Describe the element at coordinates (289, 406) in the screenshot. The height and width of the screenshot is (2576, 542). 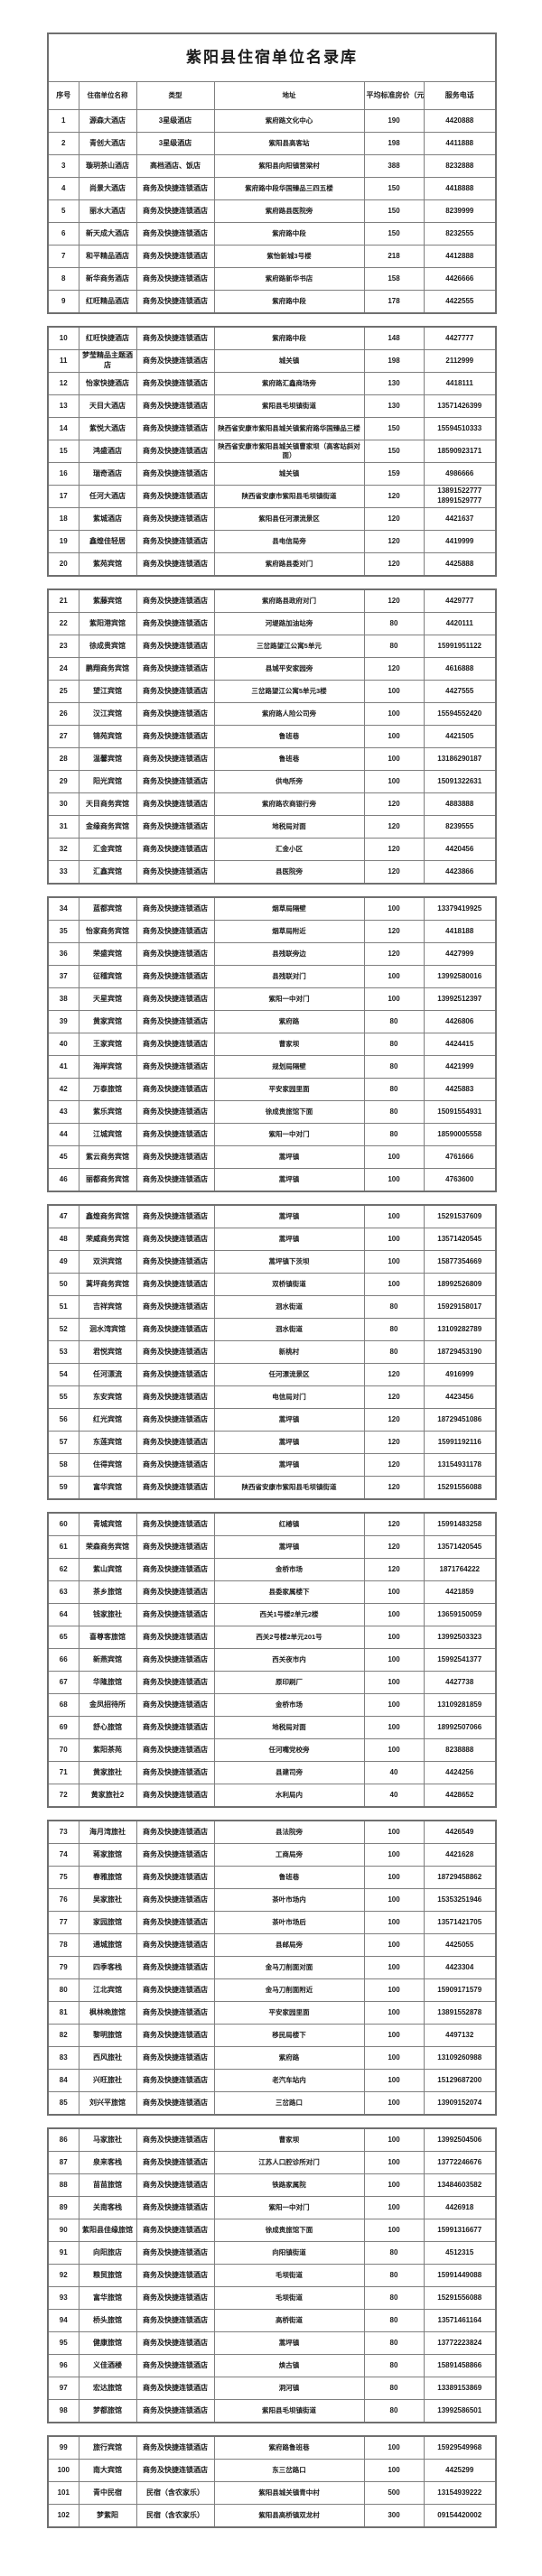
I see `cell-address: 紫阳县毛坝镇街道` at that location.